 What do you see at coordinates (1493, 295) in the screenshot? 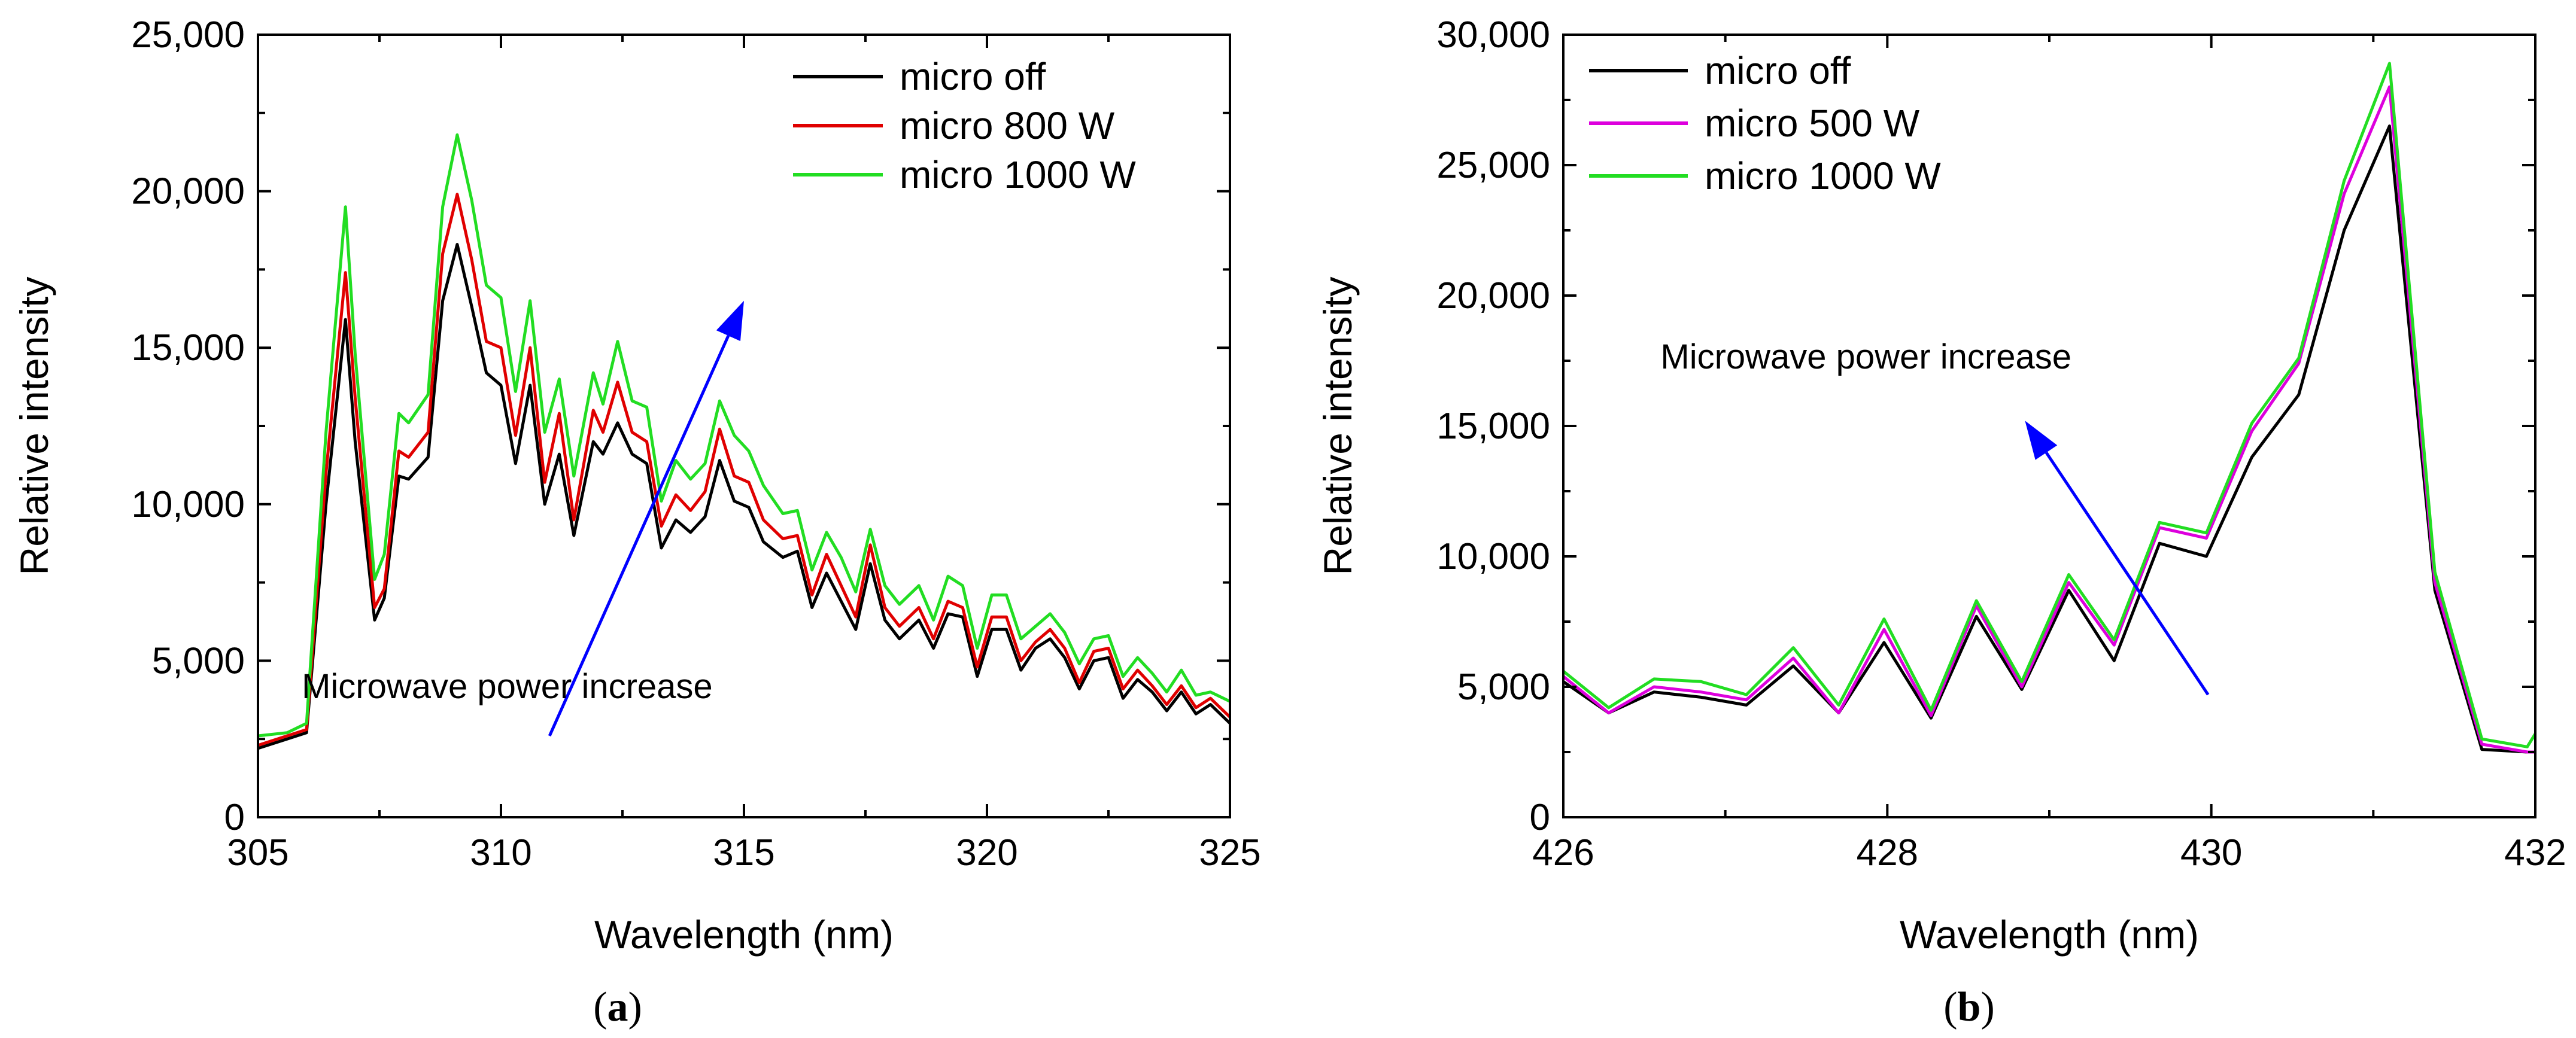
I see `panel-b-ytick-label-4: 20,000` at bounding box center [1493, 295].